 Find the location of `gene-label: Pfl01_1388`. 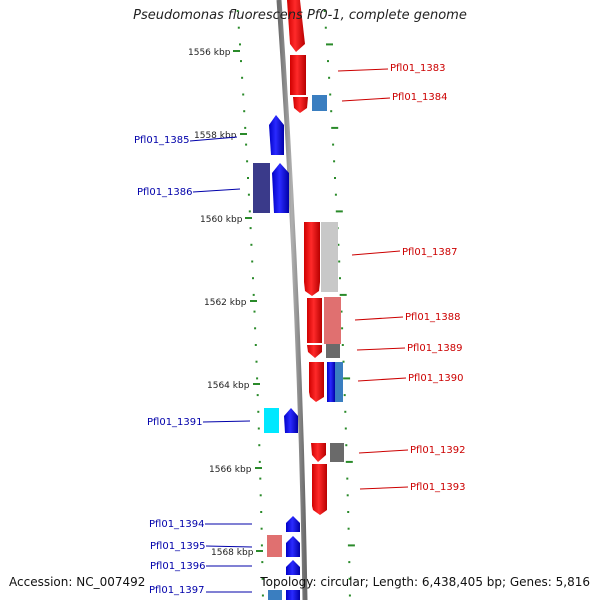

gene-label: Pfl01_1388 is located at coordinates (433, 317).